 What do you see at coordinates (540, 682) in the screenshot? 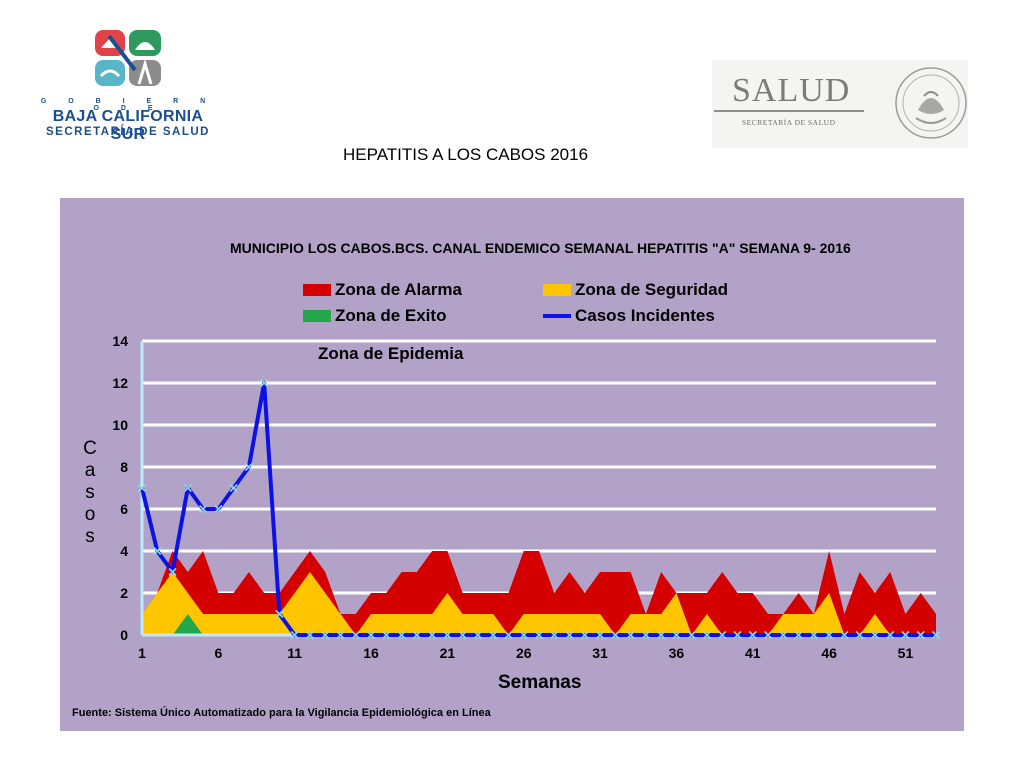
I see `x-axis-label: Semanas` at bounding box center [540, 682].